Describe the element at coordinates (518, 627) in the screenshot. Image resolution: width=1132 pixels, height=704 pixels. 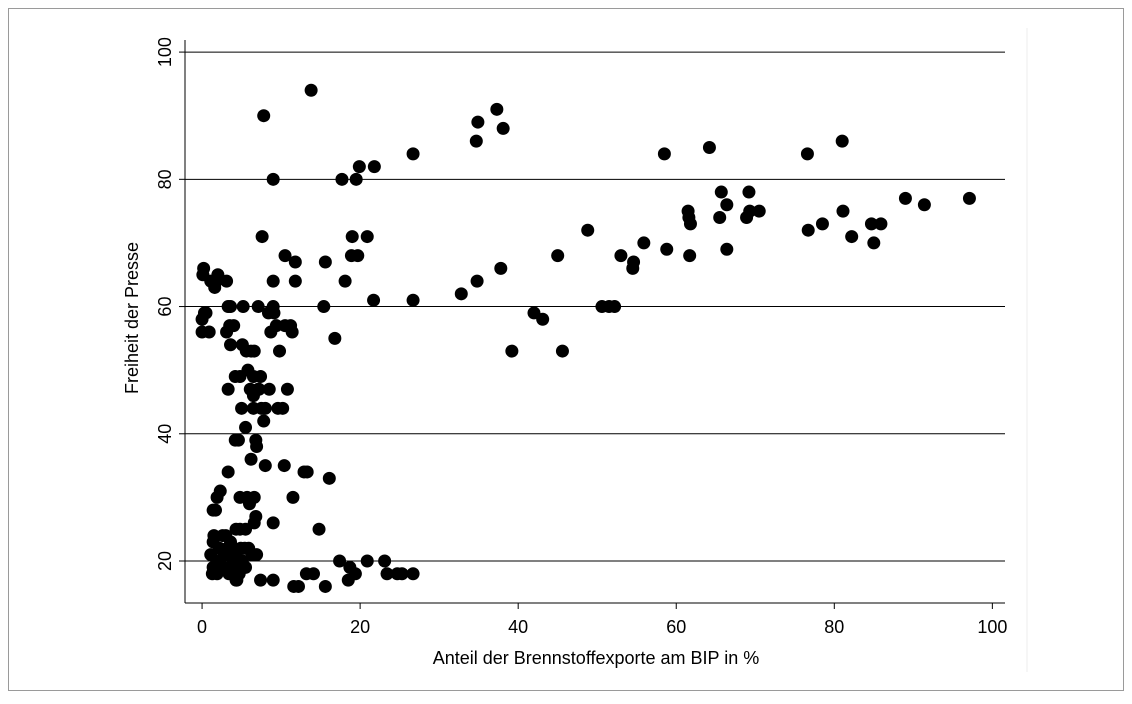
I see `x-tick-label: 40` at that location.